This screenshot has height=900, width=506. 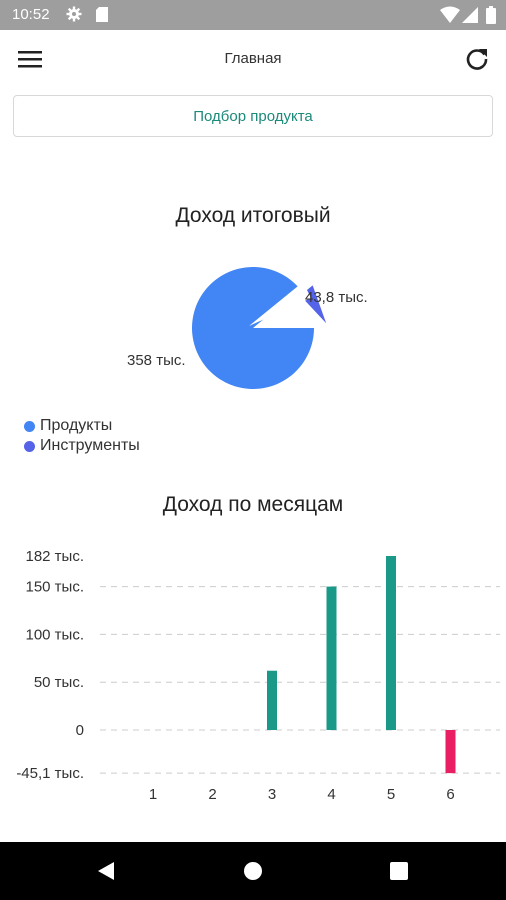 I want to click on x-tick-label: 2, so click(x=212, y=794).